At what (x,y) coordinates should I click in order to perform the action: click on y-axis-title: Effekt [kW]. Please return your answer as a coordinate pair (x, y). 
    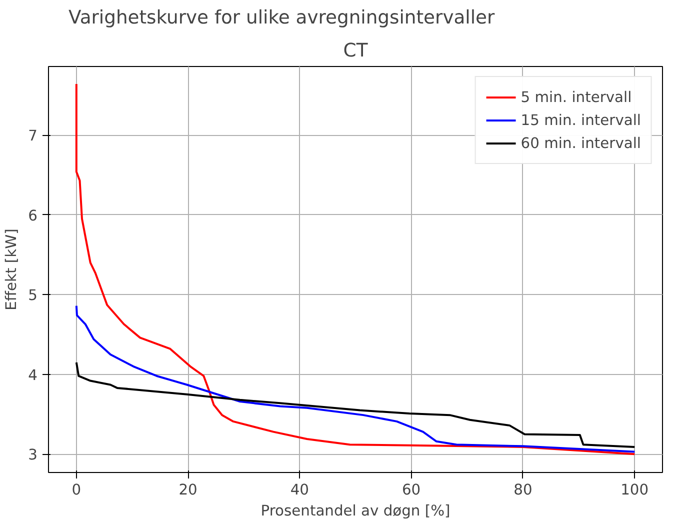
    Looking at the image, I should click on (11, 269).